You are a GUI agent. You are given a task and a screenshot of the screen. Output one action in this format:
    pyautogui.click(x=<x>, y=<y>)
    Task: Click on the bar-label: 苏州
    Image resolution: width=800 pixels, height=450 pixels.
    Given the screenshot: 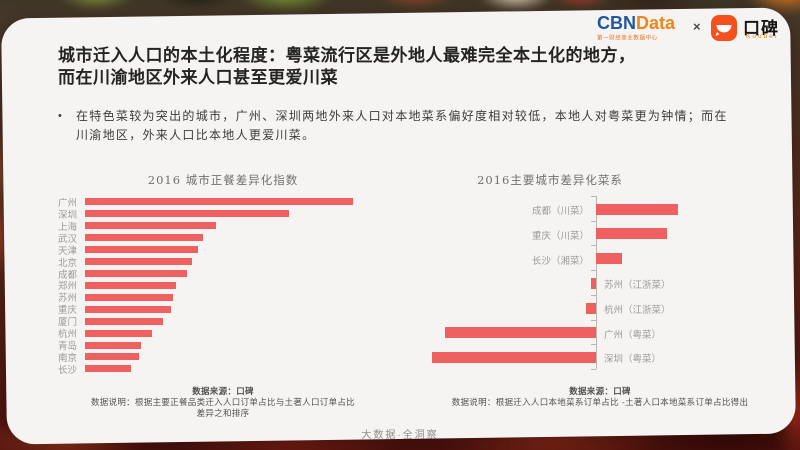 What is the action you would take?
    pyautogui.click(x=68, y=299)
    